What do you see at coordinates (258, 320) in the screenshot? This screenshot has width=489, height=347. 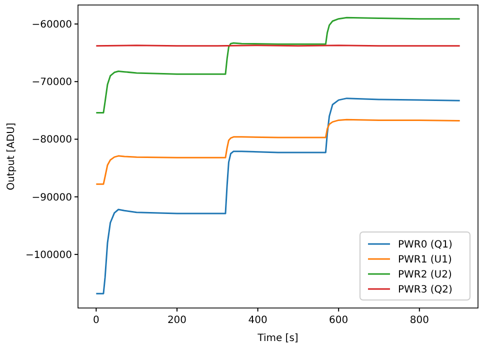 I see `x-tick-label: 400` at bounding box center [258, 320].